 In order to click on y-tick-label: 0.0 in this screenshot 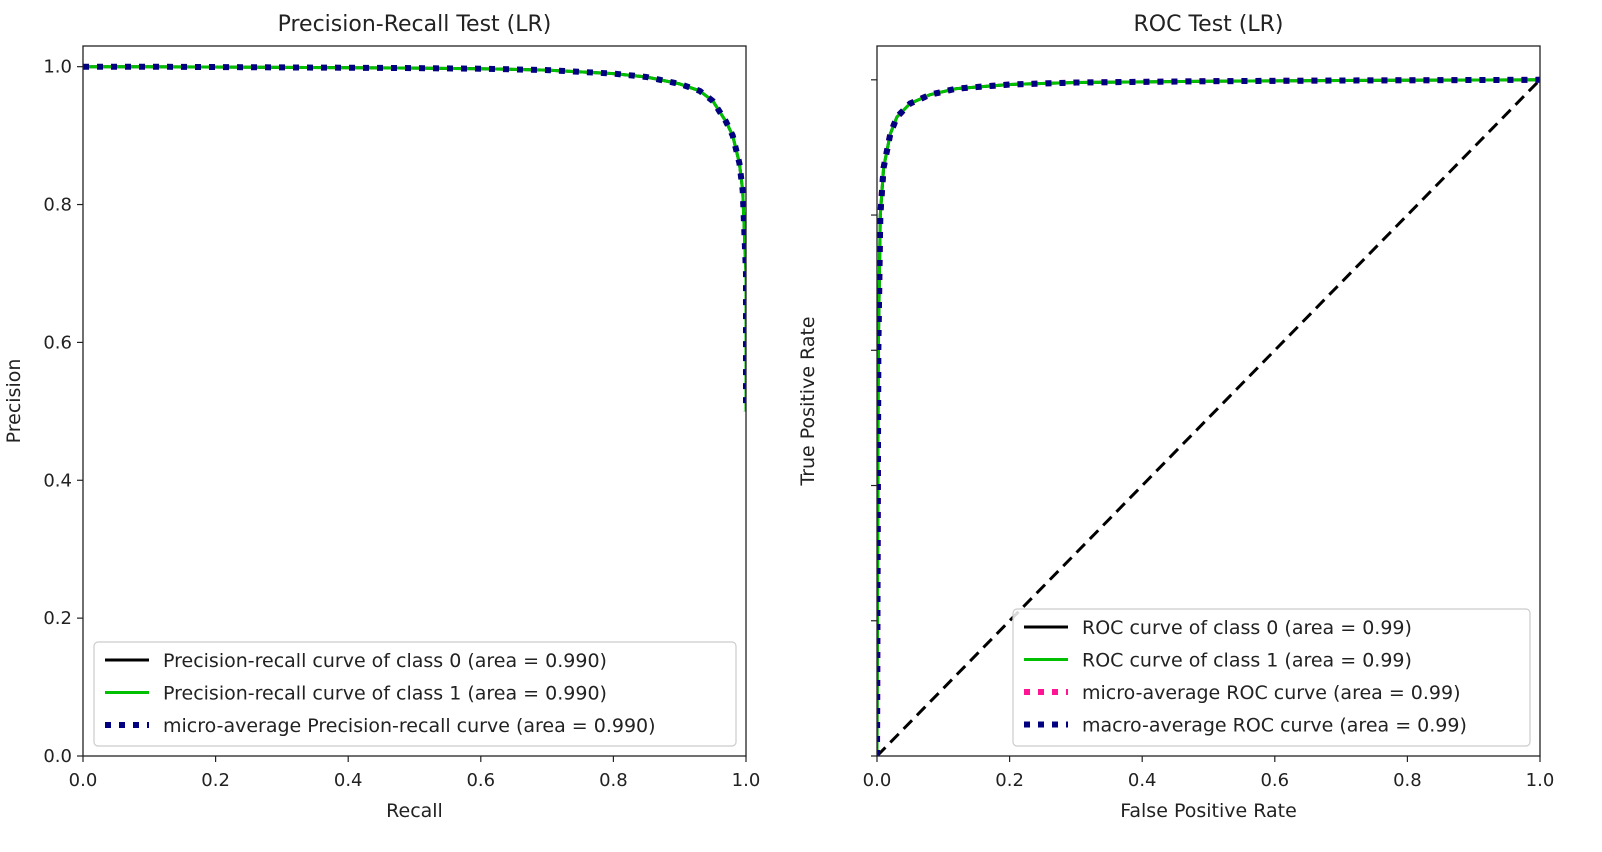, I will do `click(57, 756)`.